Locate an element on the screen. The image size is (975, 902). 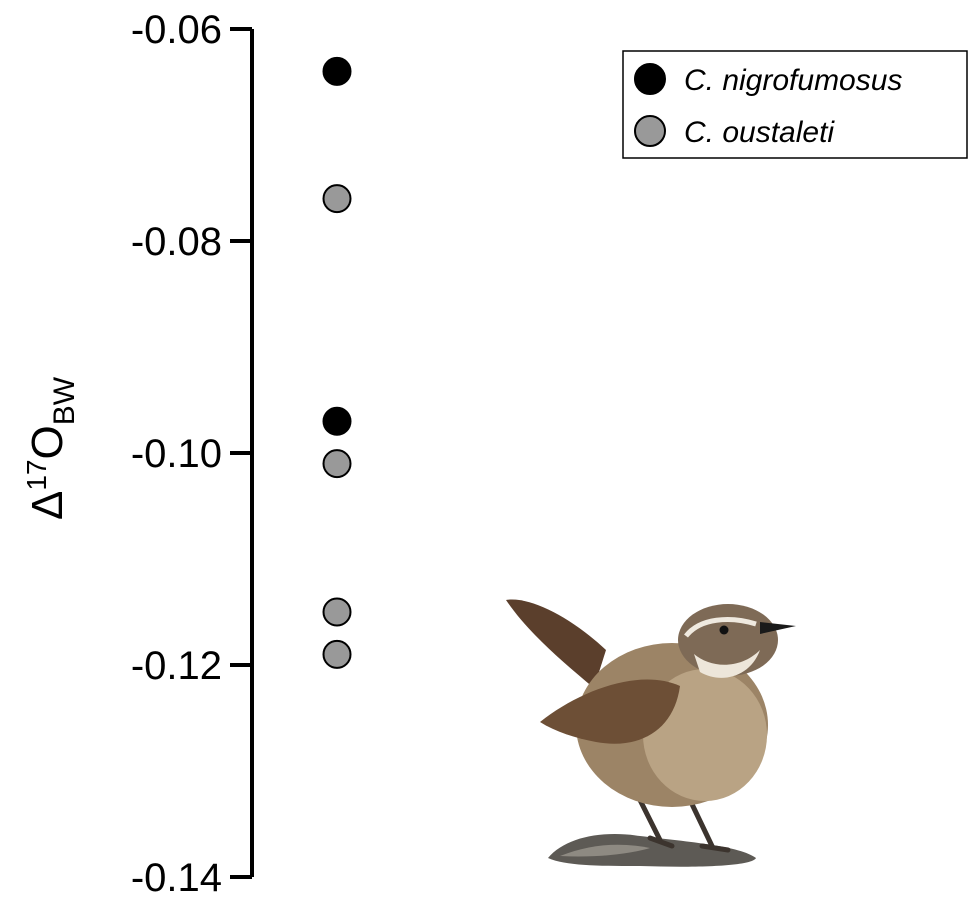
legend-label-nigrofumosus: C. nigrofumosus is located at coordinates (793, 80).